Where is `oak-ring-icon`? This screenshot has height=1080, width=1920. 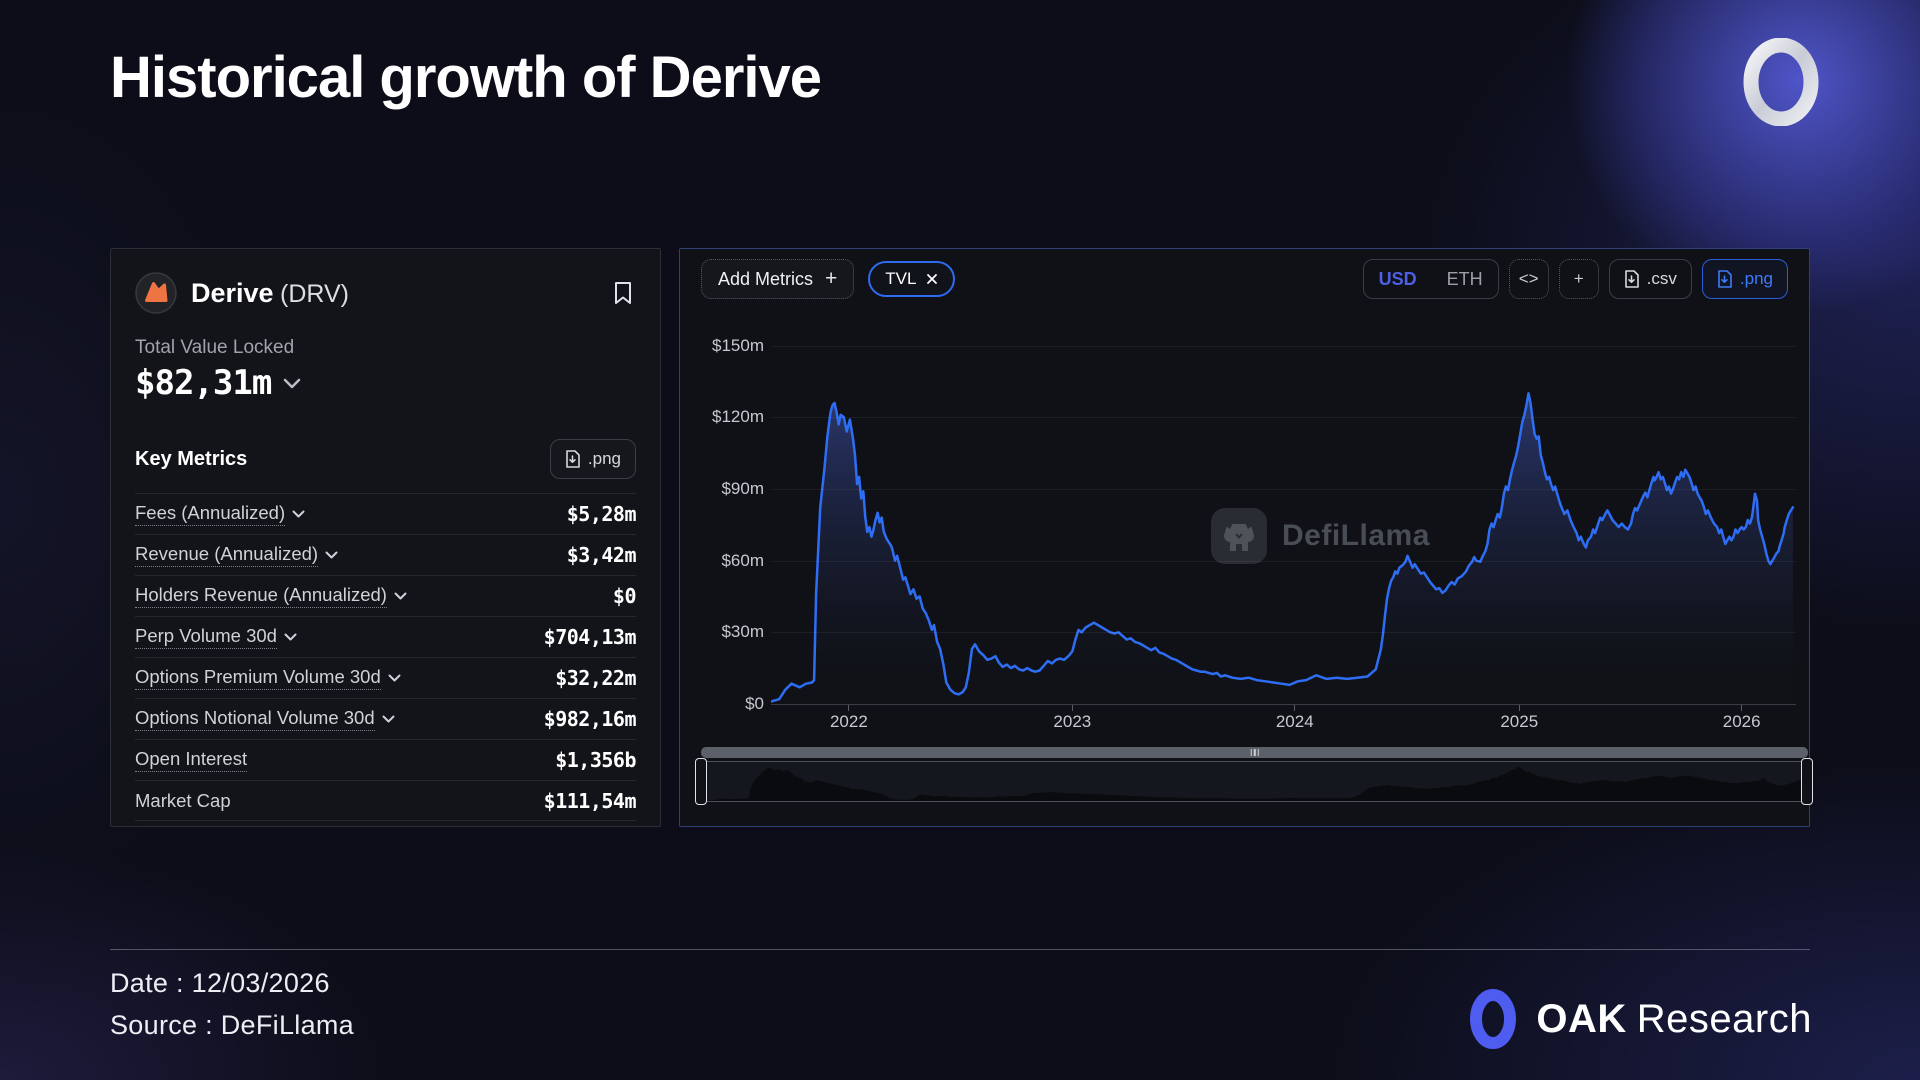 oak-ring-icon is located at coordinates (1493, 1019).